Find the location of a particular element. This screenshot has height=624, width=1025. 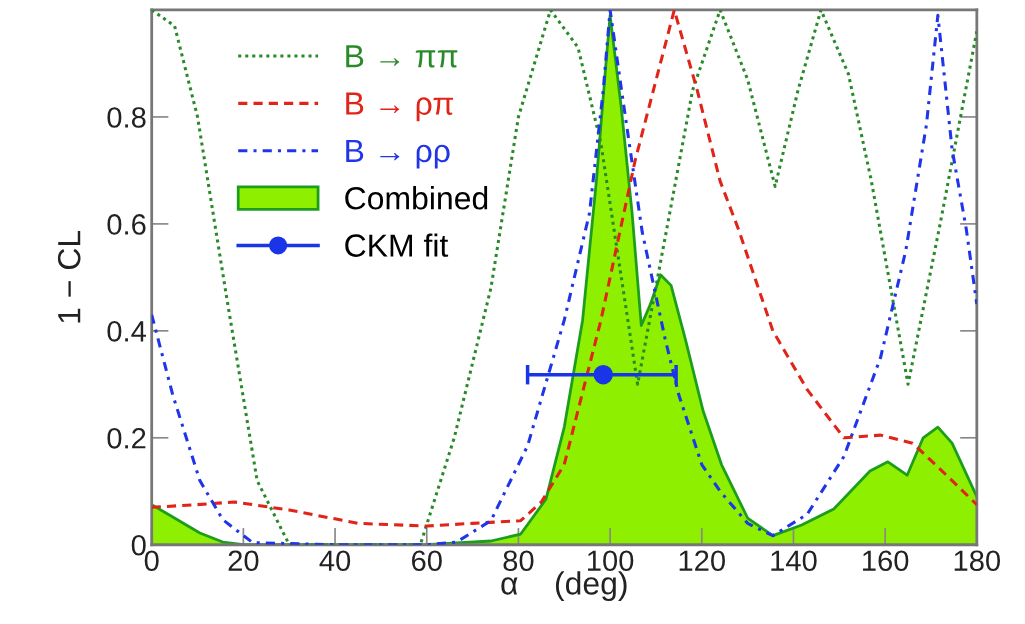

y-tick-label: 0.2 is located at coordinates (126, 438).